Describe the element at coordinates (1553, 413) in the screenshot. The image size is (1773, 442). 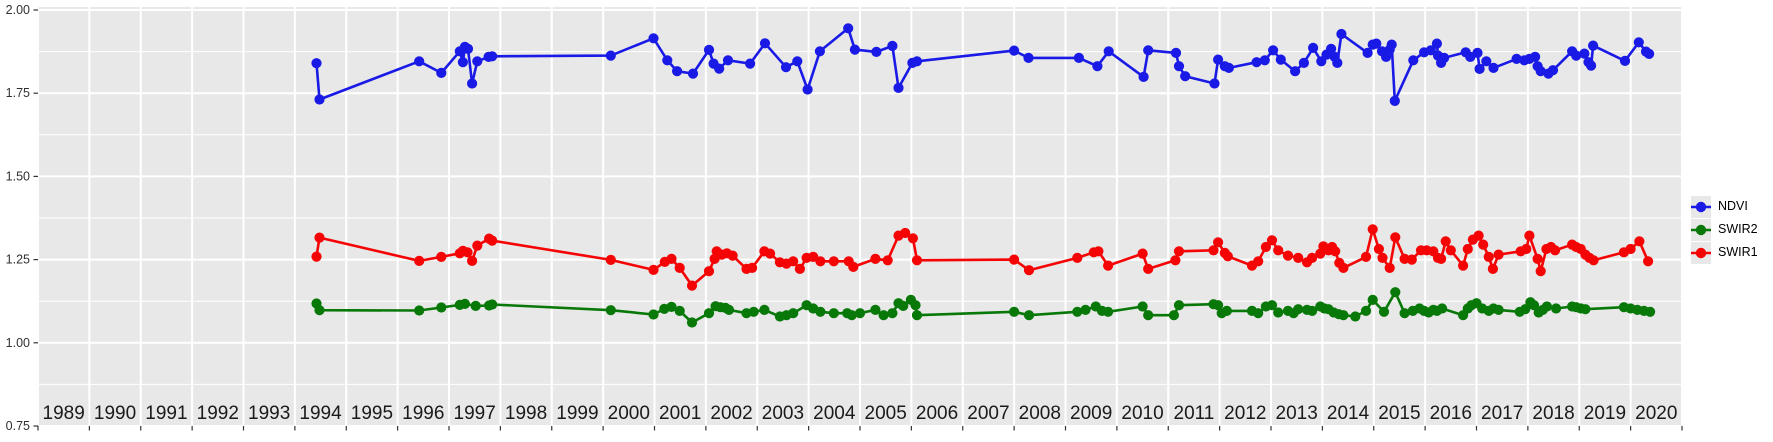
I see `year-label: 2018` at that location.